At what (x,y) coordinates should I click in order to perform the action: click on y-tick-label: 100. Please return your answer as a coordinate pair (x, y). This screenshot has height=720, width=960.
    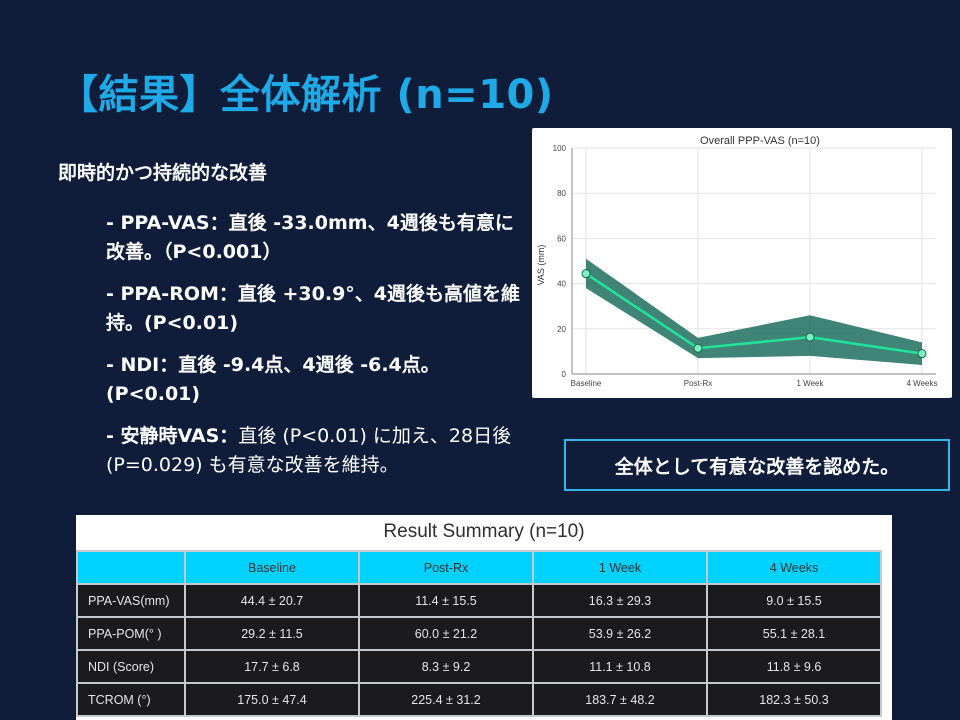
    Looking at the image, I should click on (560, 148).